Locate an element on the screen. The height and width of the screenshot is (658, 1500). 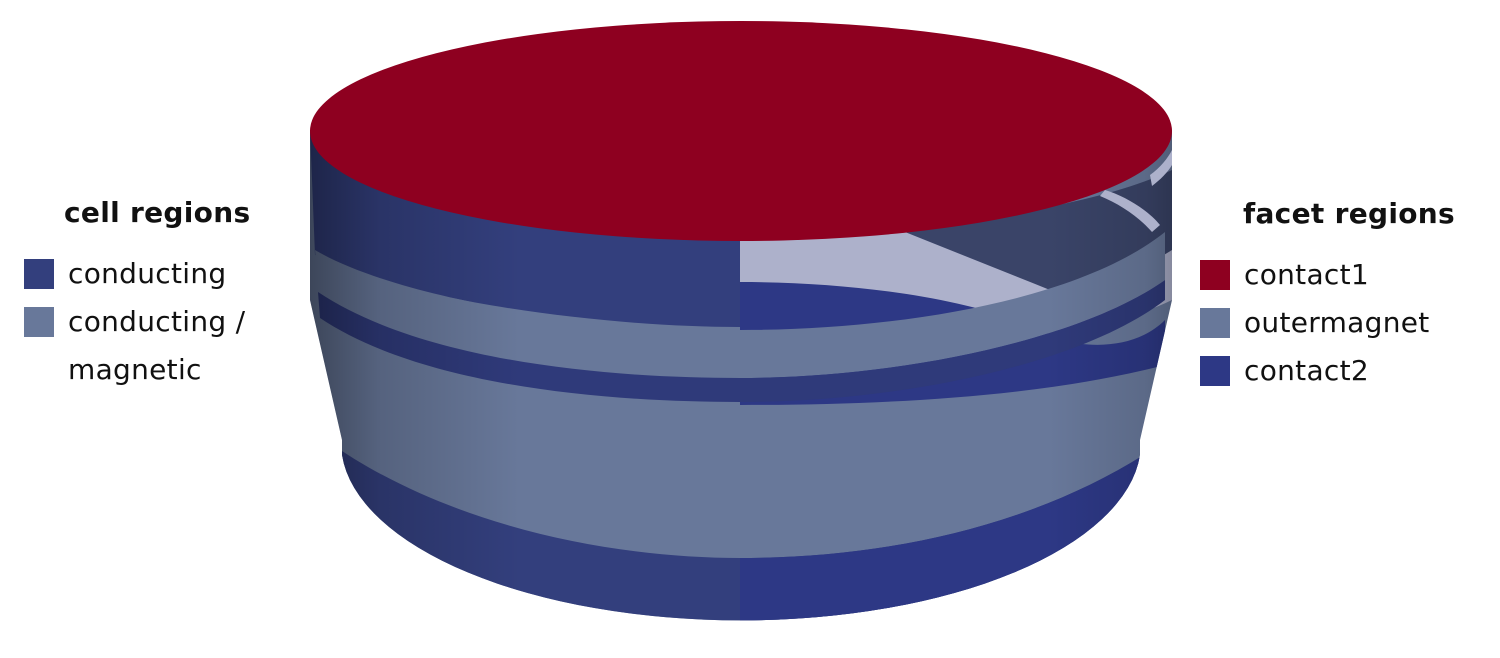
legend-item-outermagnet: outermagnet is located at coordinates (1327, 332).